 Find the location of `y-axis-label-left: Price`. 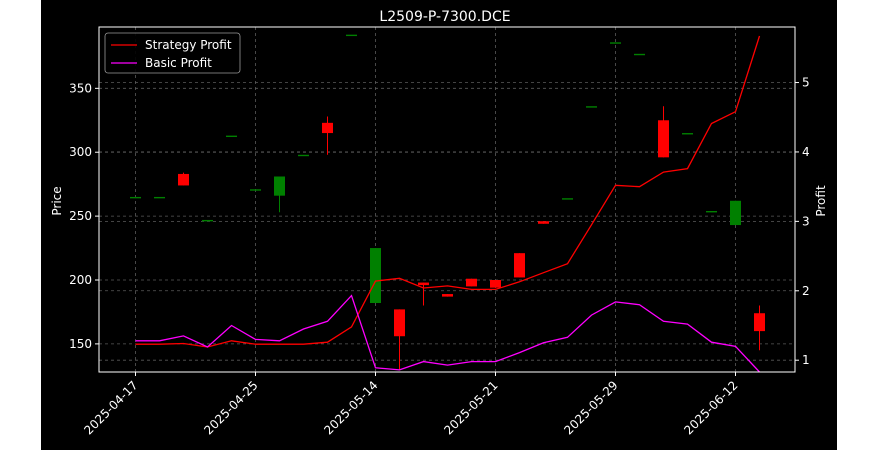

y-axis-label-left: Price is located at coordinates (57, 200).